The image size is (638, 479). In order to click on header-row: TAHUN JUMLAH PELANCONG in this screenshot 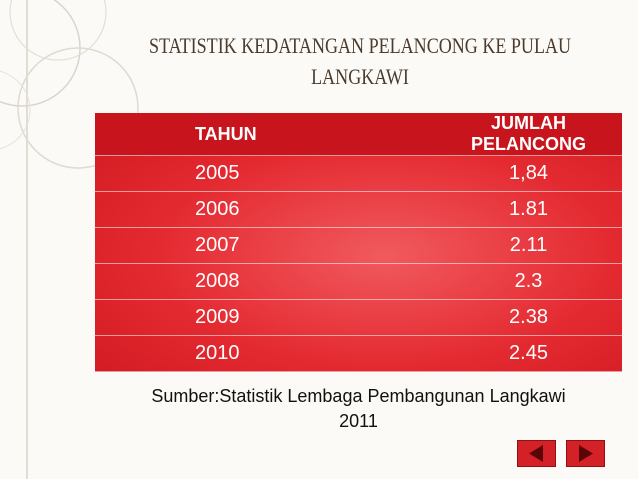, I will do `click(358, 134)`.